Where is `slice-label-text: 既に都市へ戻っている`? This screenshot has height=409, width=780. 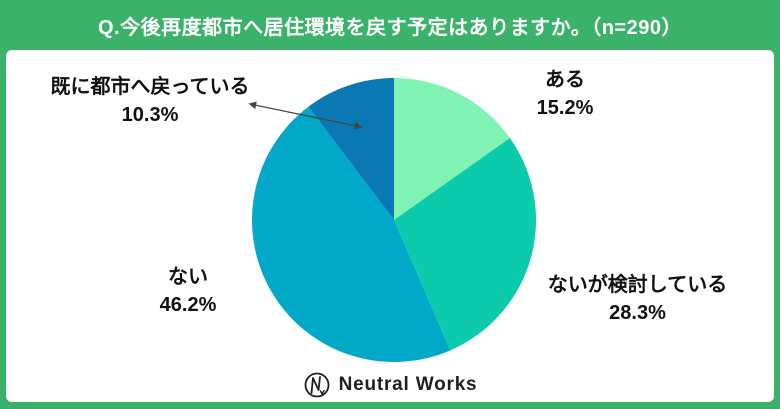
slice-label-text: 既に都市へ戻っている is located at coordinates (150, 87).